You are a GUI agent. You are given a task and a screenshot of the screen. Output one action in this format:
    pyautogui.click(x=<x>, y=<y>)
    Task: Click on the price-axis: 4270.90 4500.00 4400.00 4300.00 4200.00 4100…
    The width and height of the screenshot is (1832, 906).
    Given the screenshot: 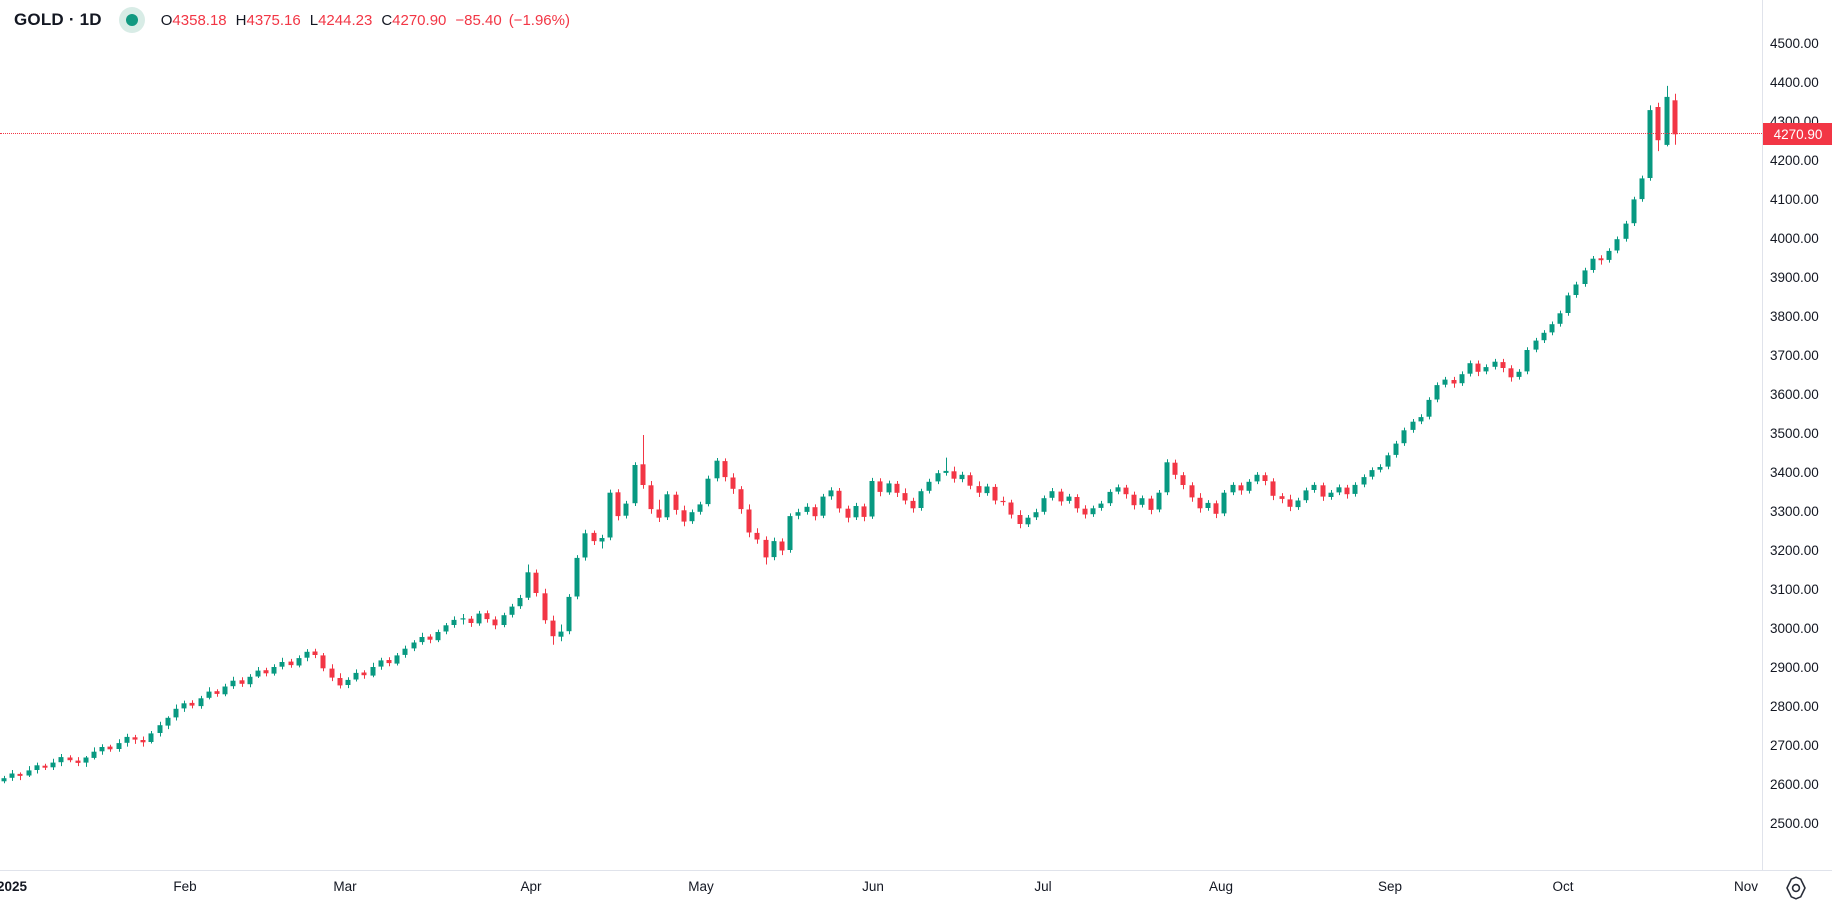 What is the action you would take?
    pyautogui.click(x=1797, y=435)
    